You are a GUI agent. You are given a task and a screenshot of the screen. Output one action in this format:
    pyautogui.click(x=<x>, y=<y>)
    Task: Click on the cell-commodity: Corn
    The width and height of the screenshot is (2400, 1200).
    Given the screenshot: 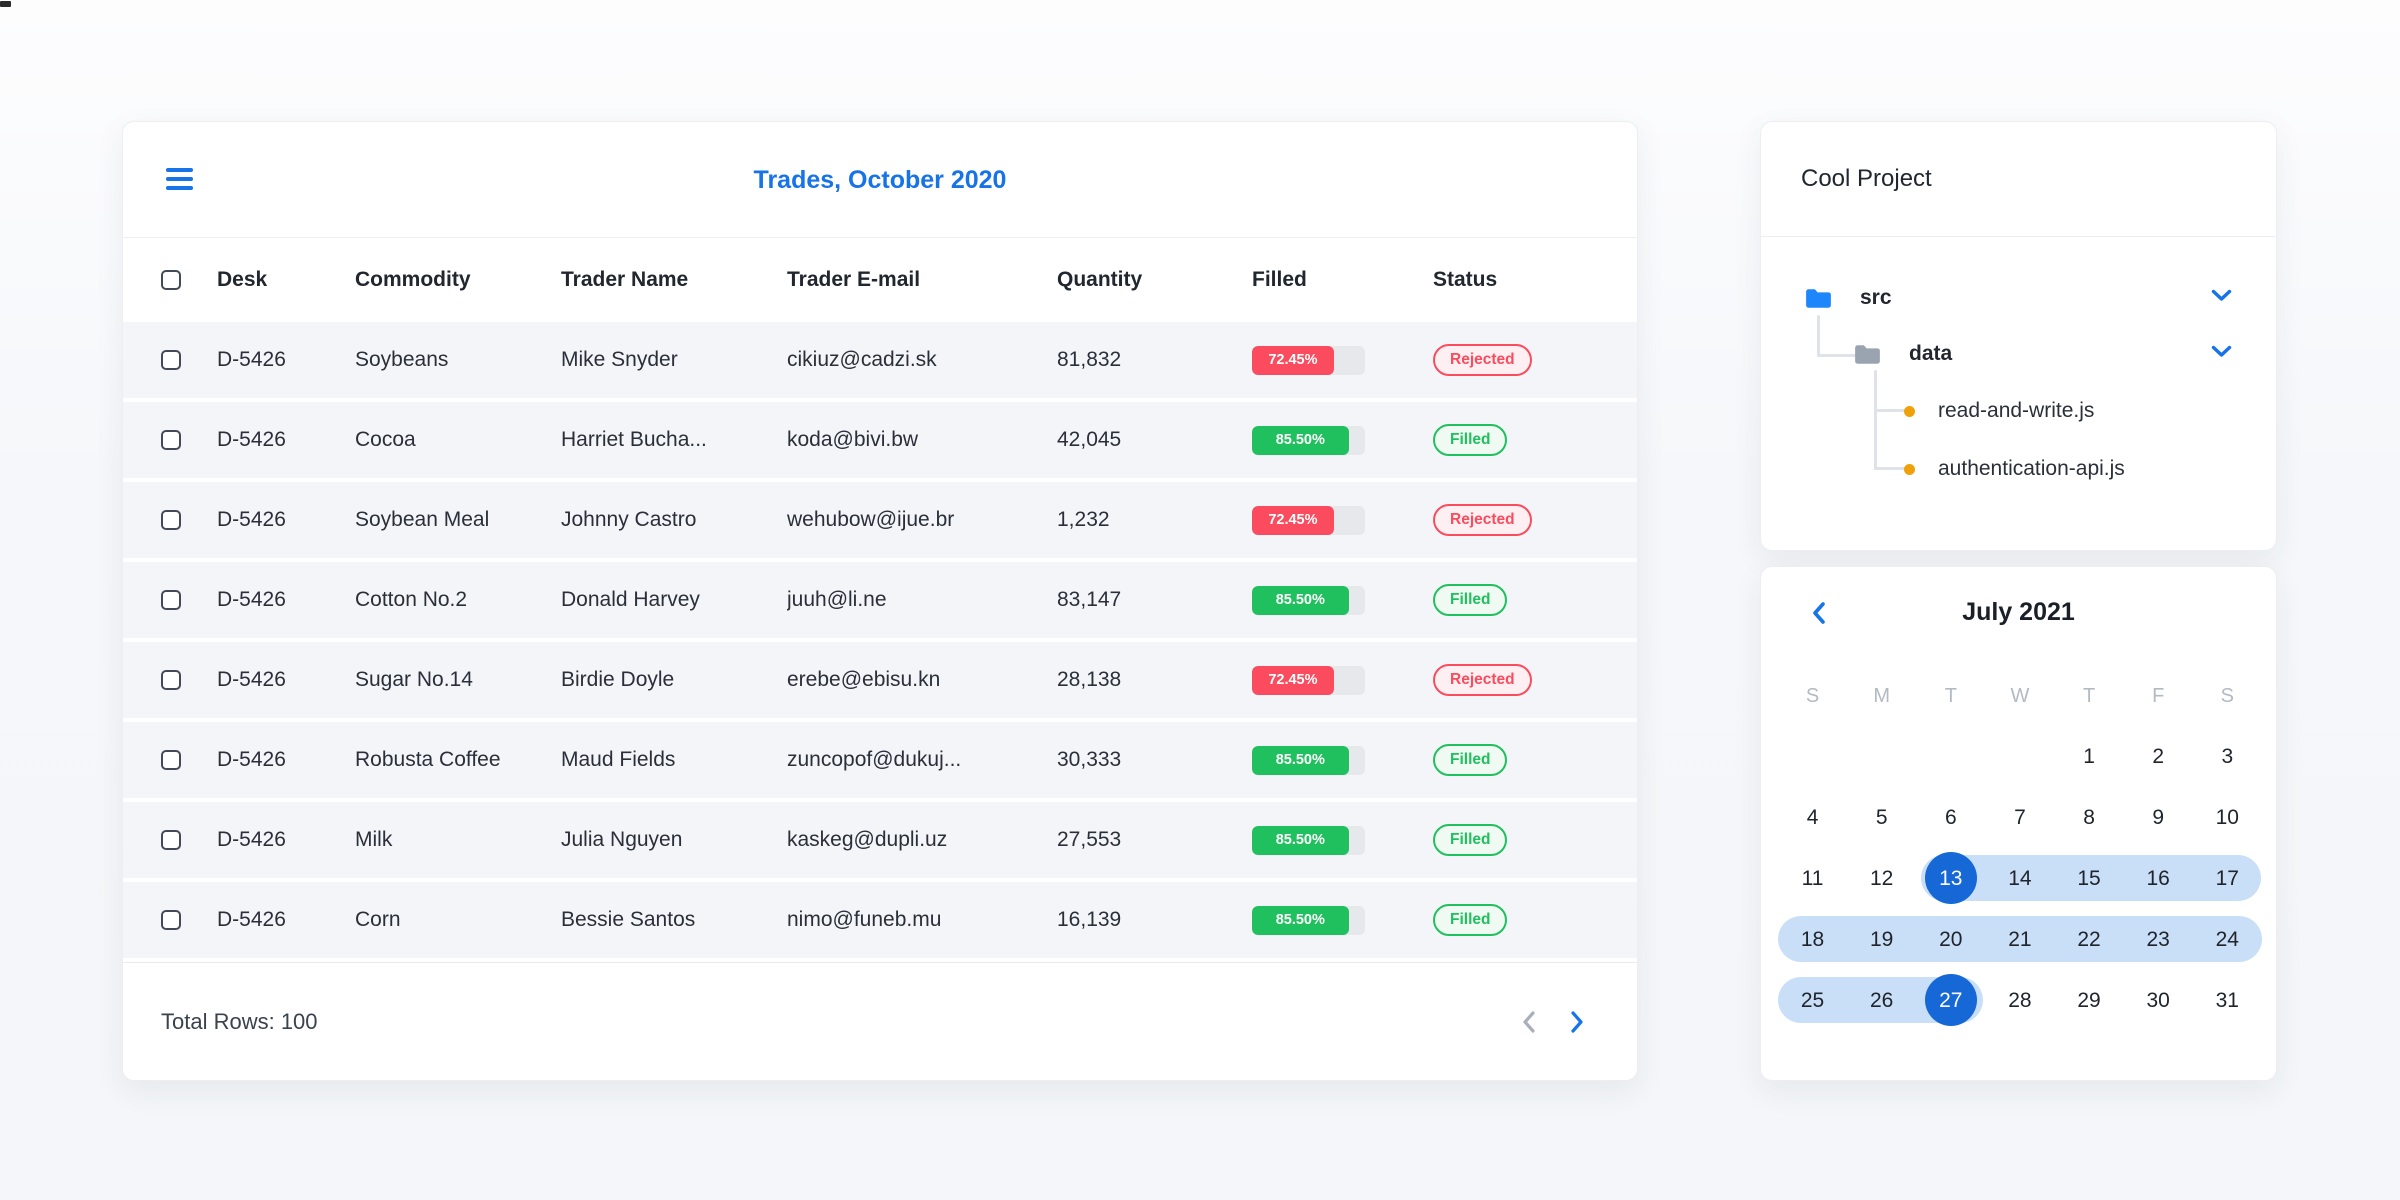 What is the action you would take?
    pyautogui.click(x=378, y=919)
    